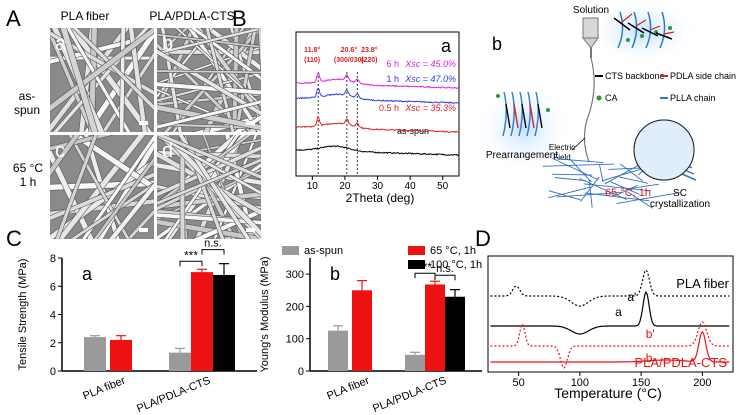 This screenshot has width=741, height=415. I want to click on xrd-series-label: 6 h, so click(392, 64).